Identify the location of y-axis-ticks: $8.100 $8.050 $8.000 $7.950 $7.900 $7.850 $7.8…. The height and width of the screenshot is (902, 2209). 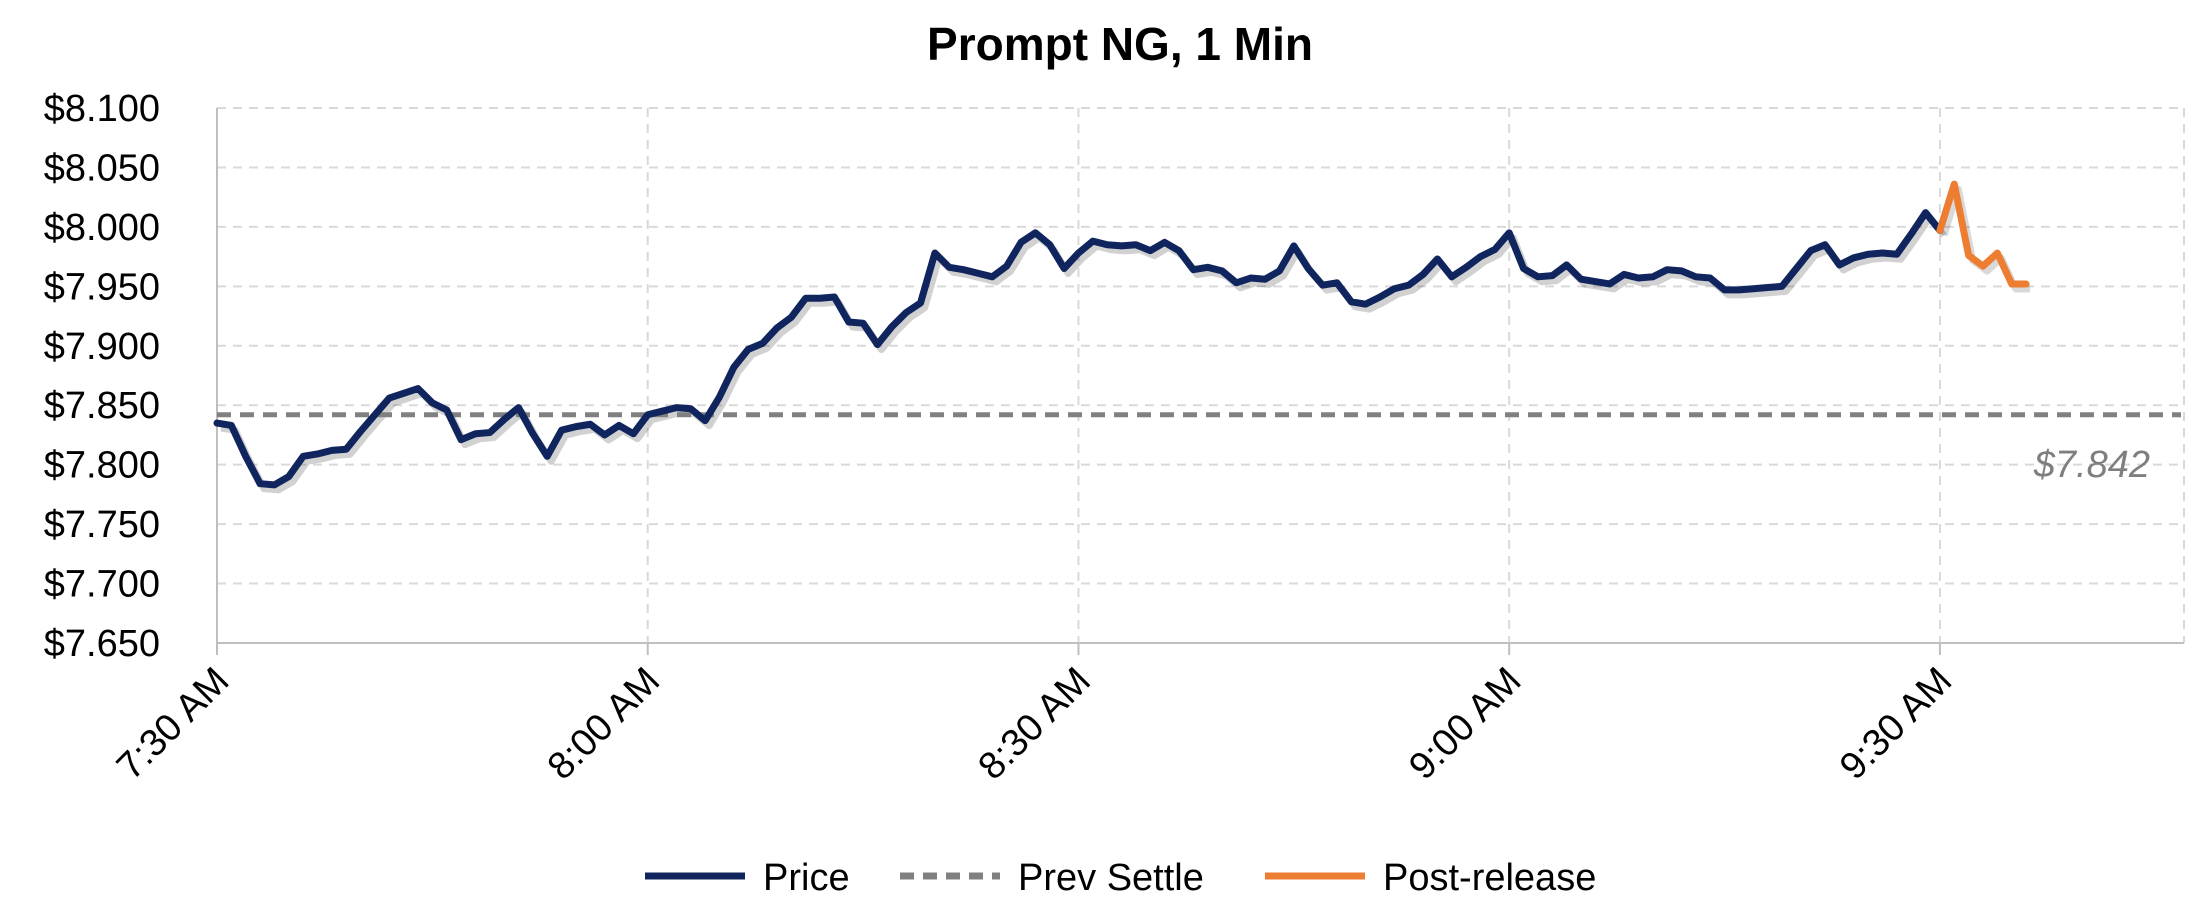
(102, 376).